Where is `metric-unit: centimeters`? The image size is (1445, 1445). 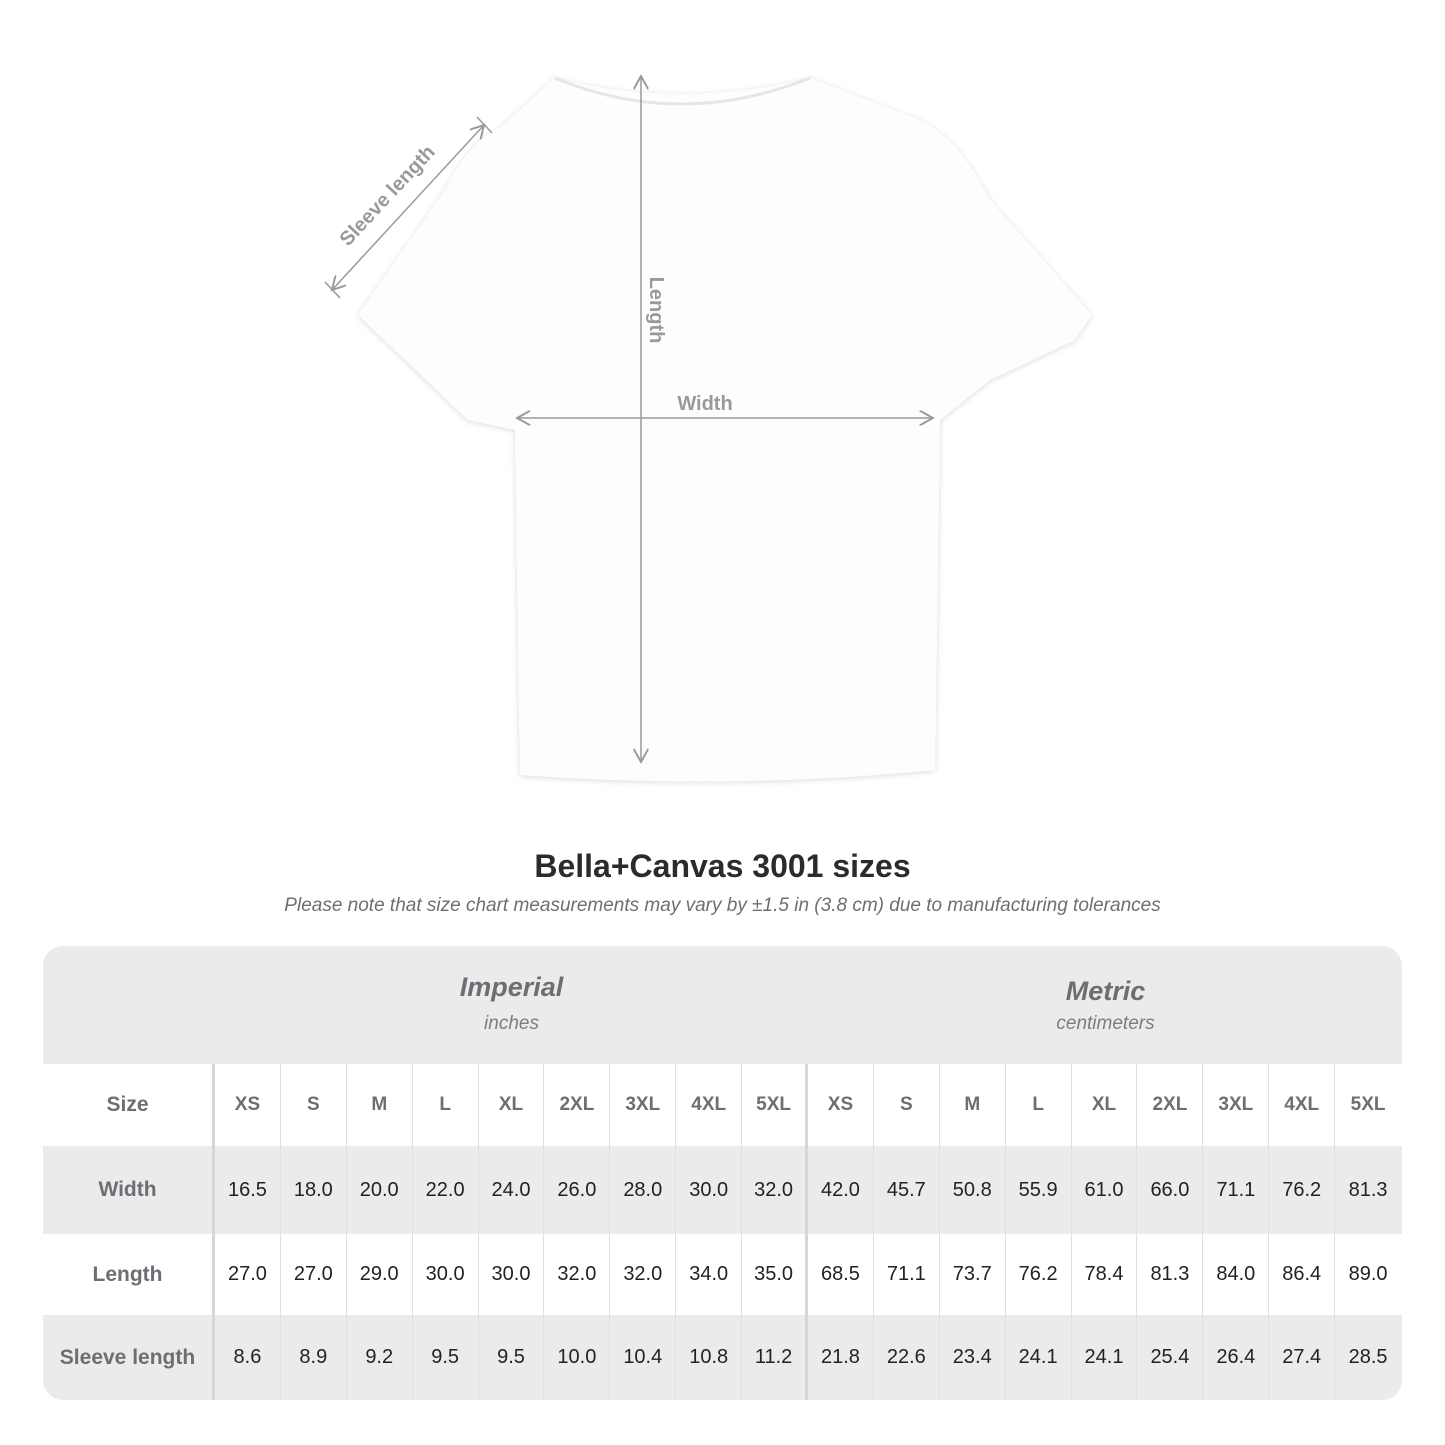 metric-unit: centimeters is located at coordinates (1105, 1023).